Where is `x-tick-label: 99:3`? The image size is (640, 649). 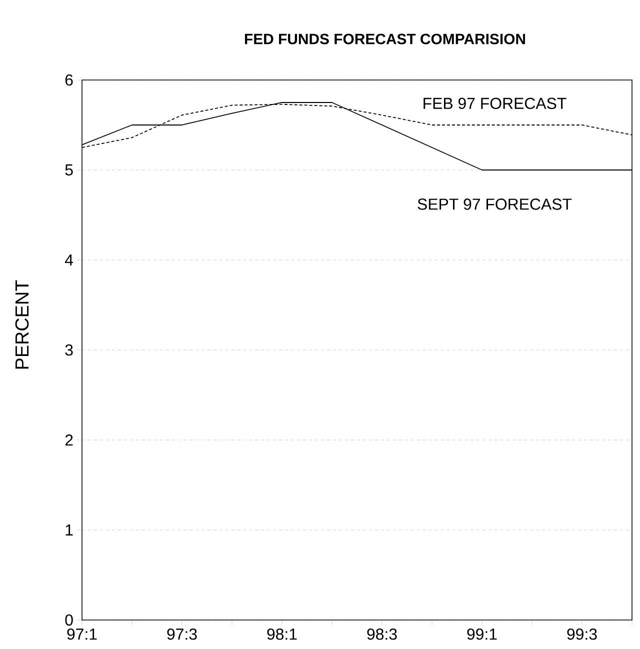 x-tick-label: 99:3 is located at coordinates (582, 634).